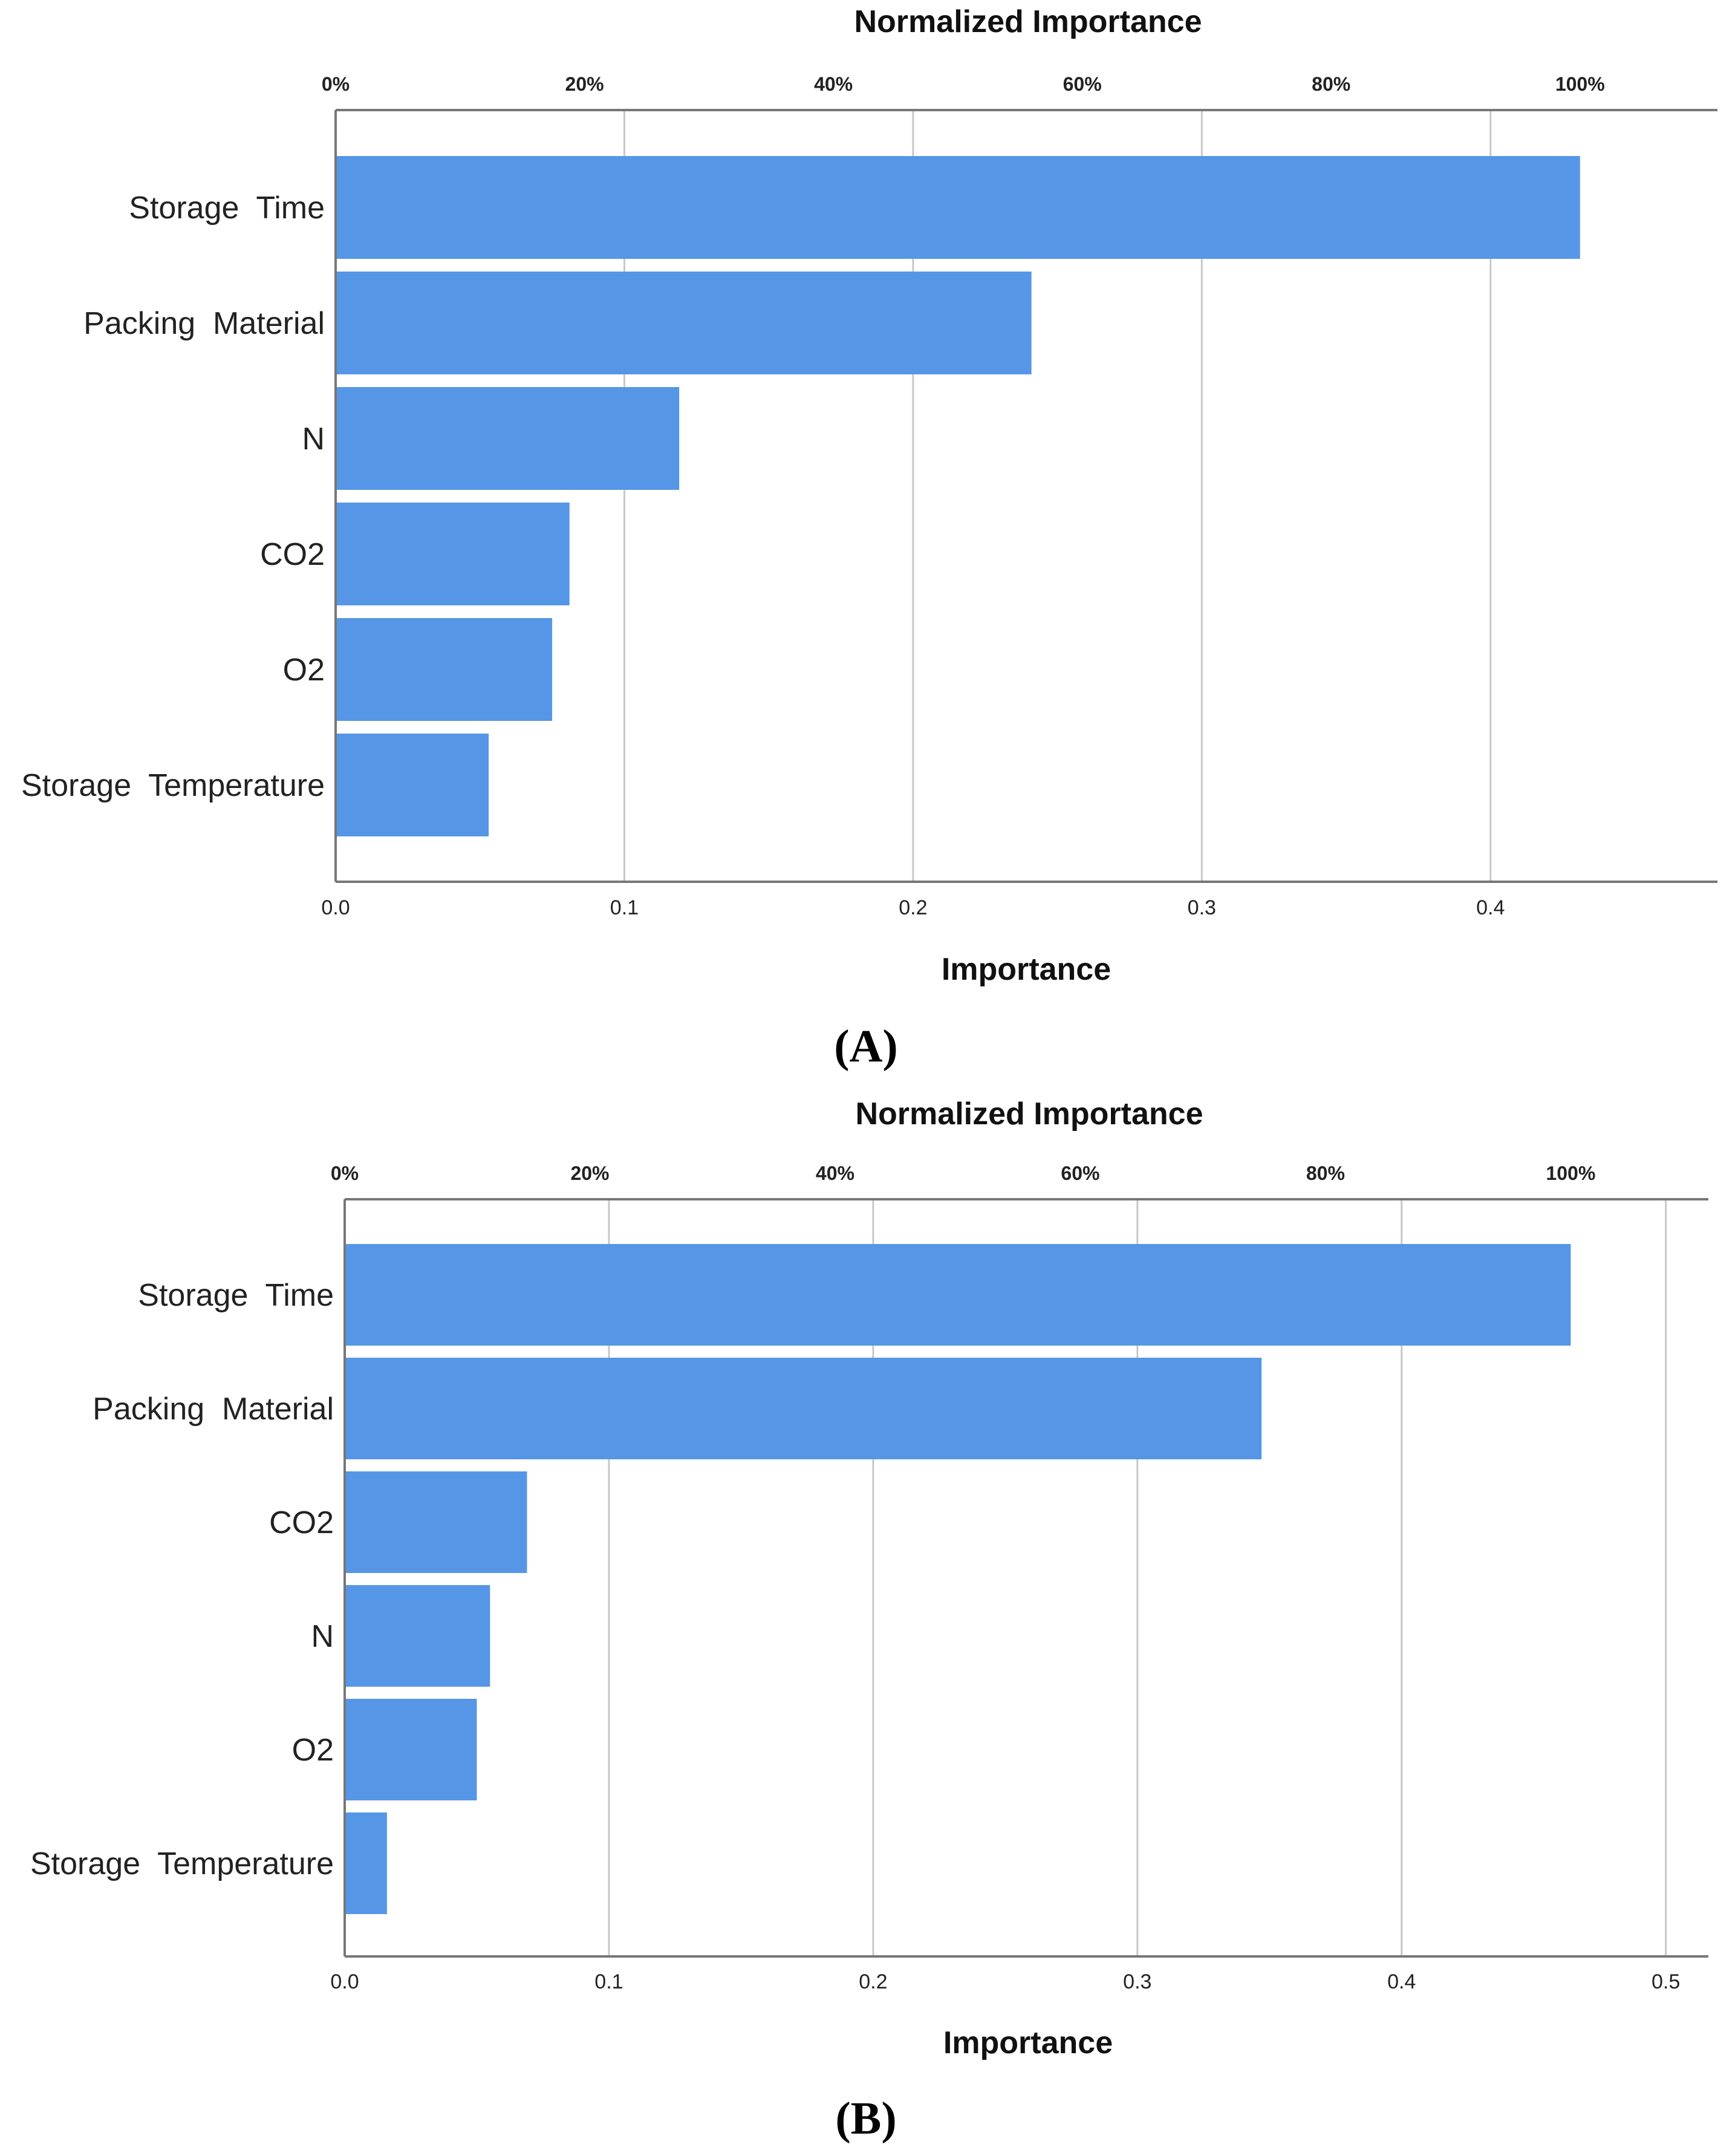 This screenshot has height=2156, width=1735. I want to click on chart-a-category-label: Storage Temperature, so click(173, 785).